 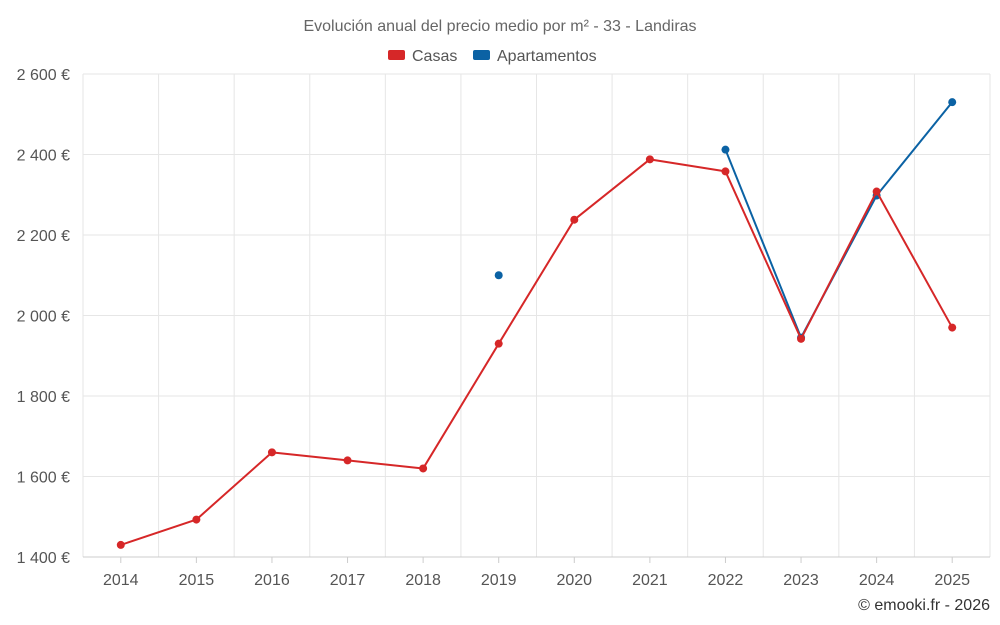 I want to click on legend-label: Apartamentos, so click(x=547, y=56).